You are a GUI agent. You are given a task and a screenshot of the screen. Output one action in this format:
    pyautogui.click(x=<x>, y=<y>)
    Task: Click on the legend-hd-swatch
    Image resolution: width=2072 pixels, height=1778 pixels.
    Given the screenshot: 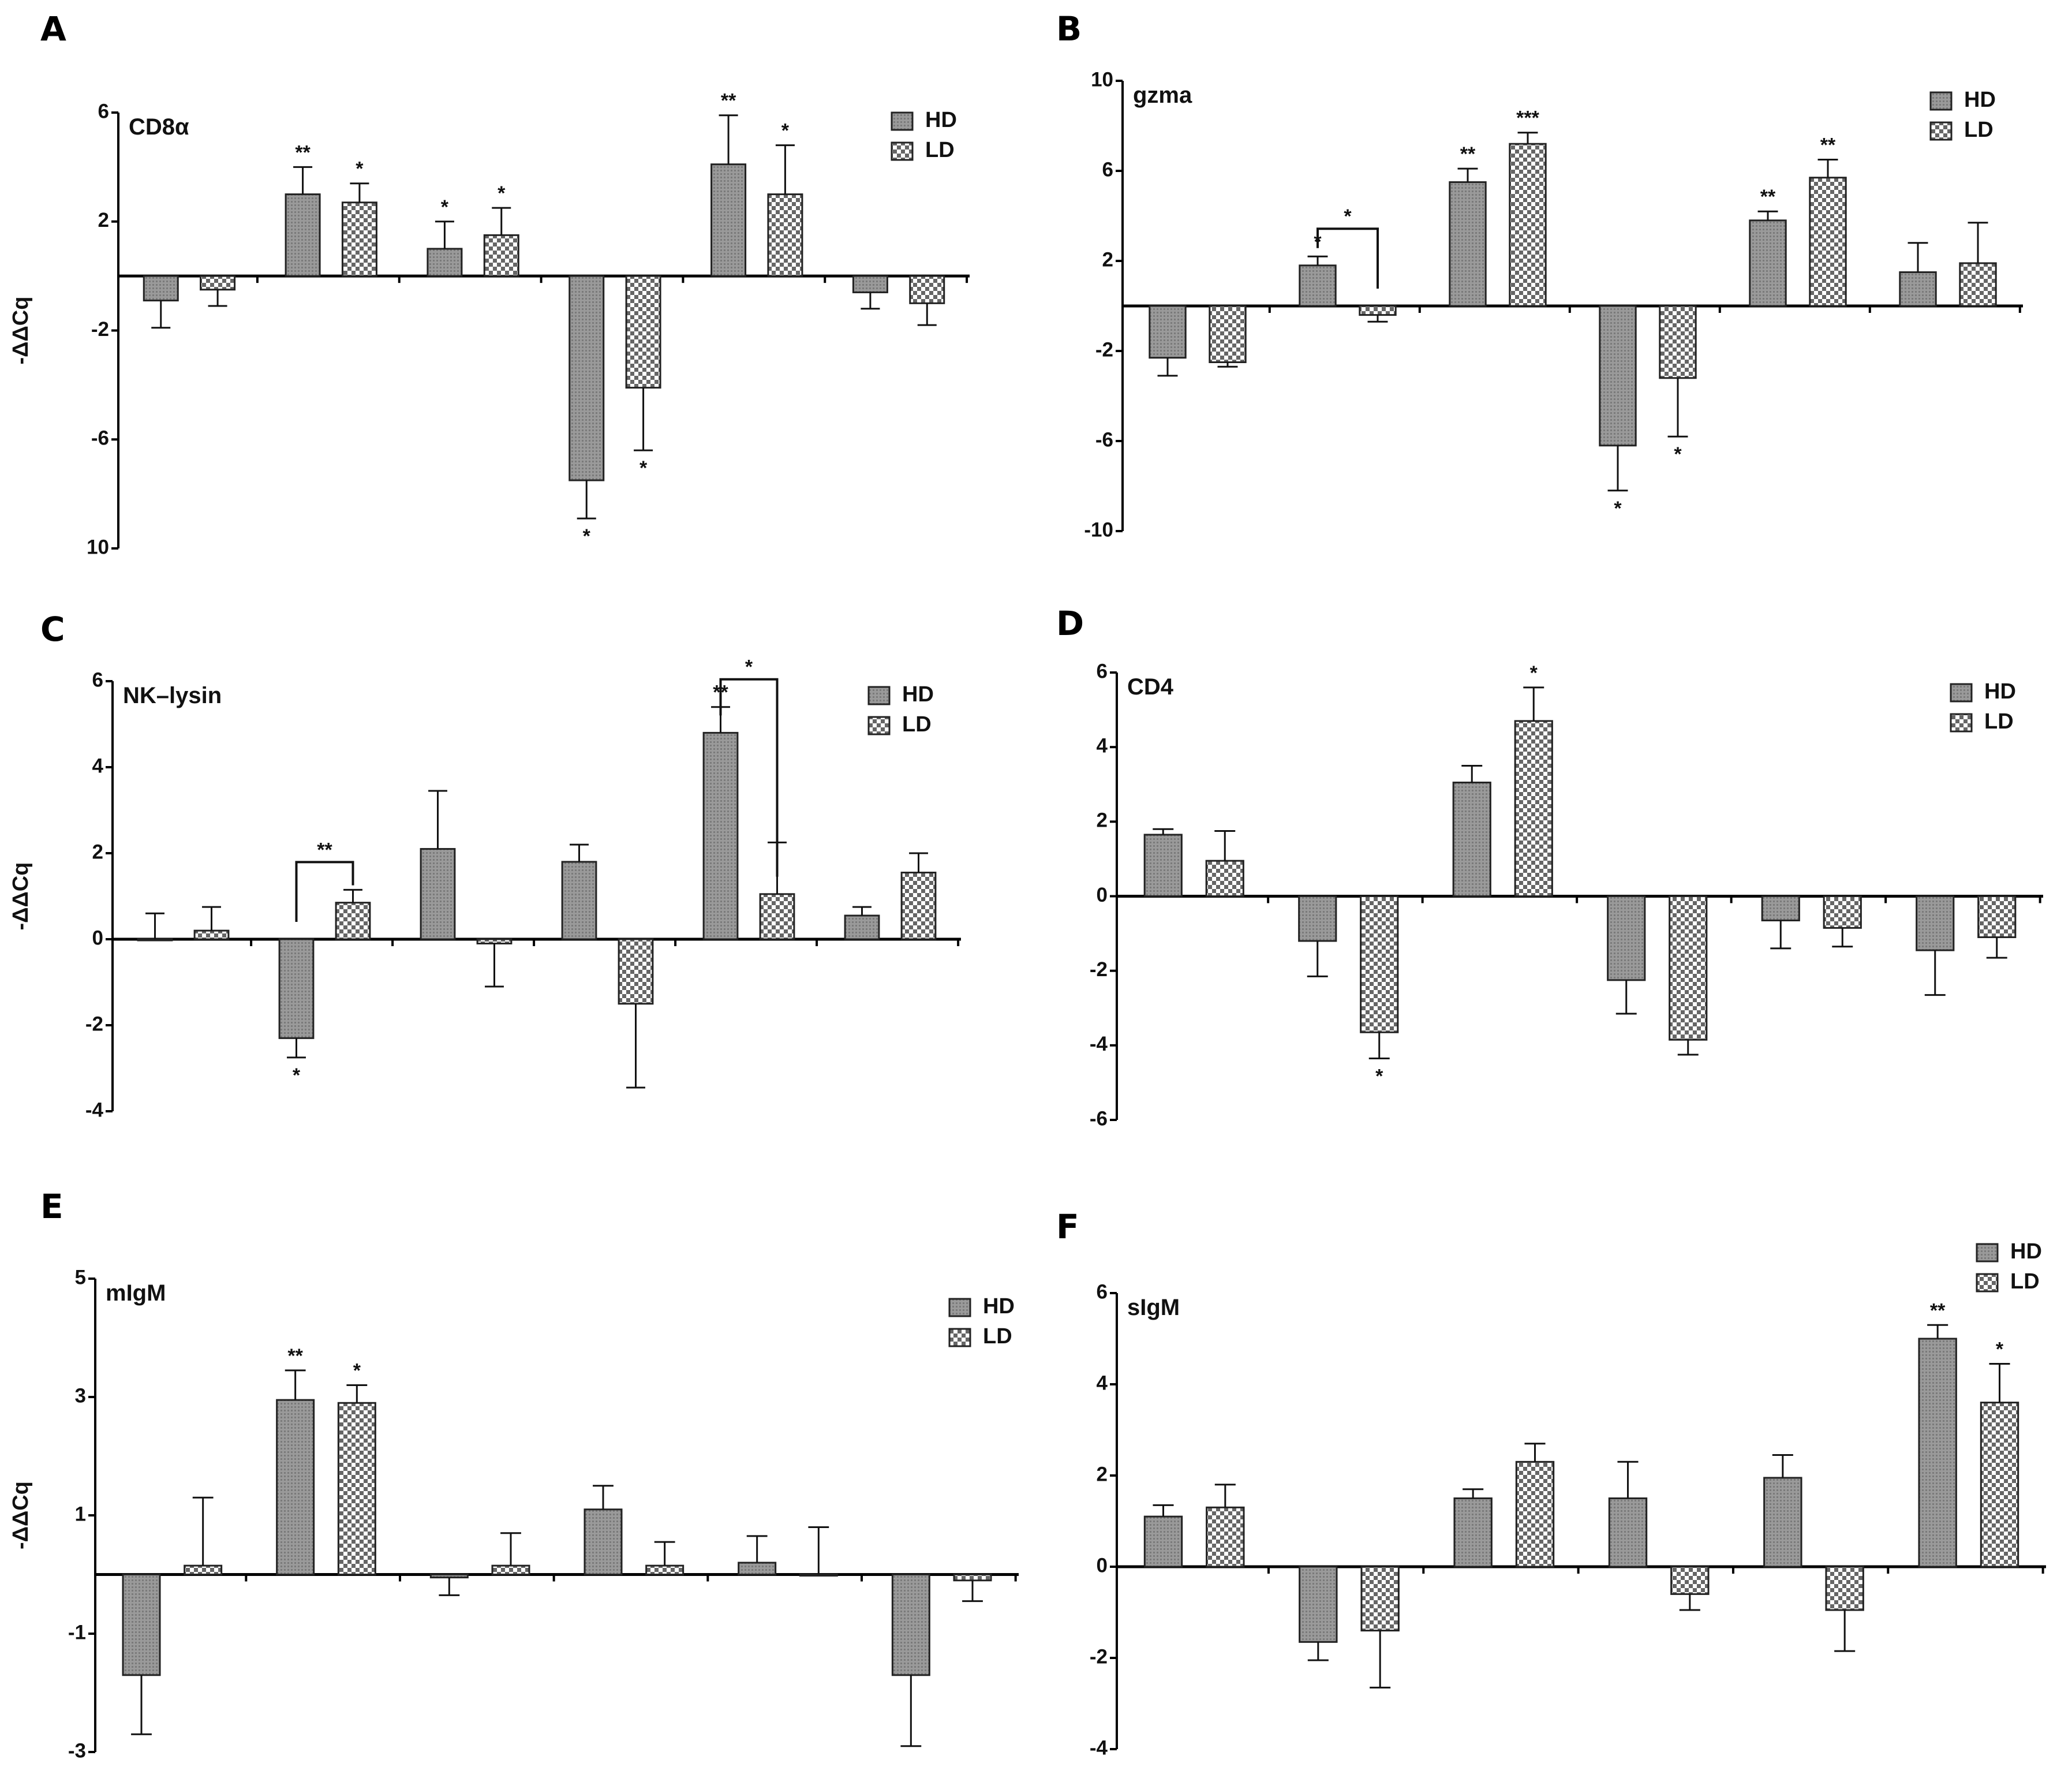 What is the action you would take?
    pyautogui.click(x=879, y=695)
    